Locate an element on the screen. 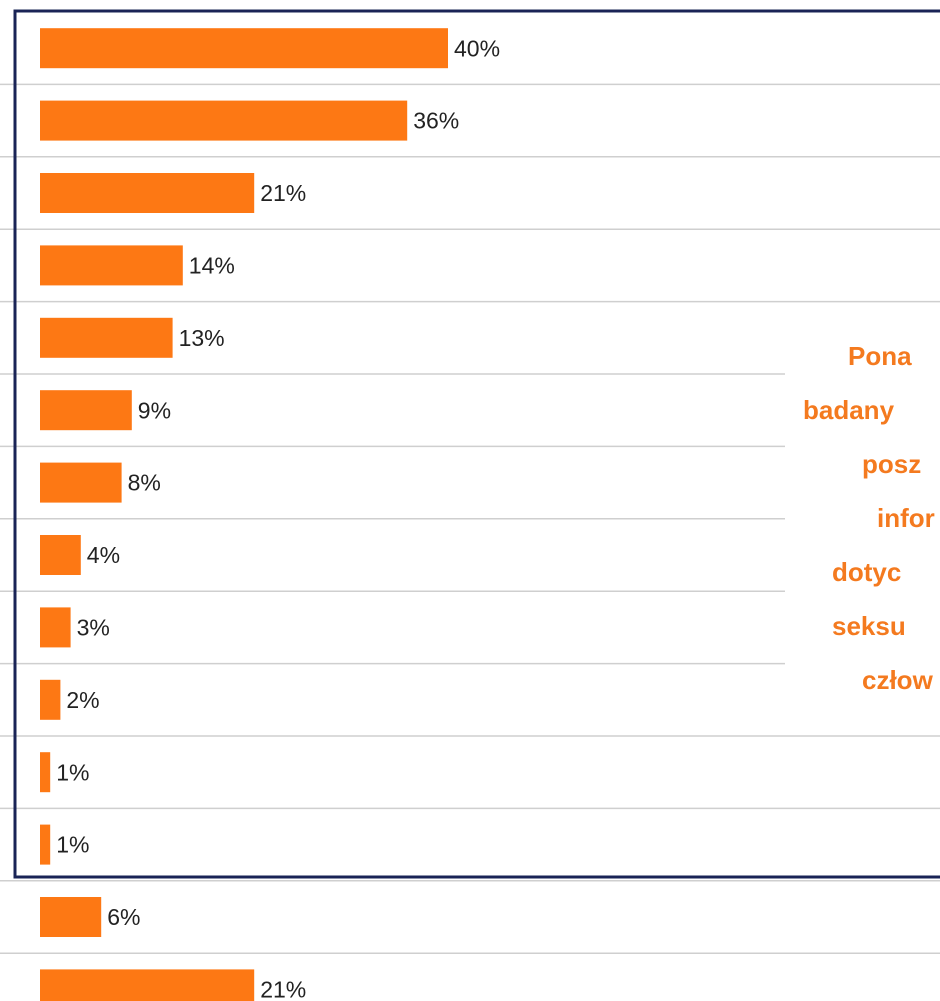  value-label: 8% is located at coordinates (144, 483).